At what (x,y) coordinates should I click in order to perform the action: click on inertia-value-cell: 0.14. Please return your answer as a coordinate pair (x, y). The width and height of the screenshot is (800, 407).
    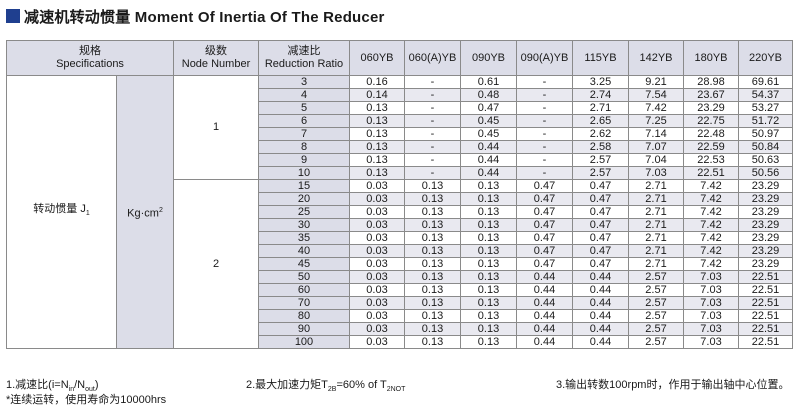
    Looking at the image, I should click on (377, 95).